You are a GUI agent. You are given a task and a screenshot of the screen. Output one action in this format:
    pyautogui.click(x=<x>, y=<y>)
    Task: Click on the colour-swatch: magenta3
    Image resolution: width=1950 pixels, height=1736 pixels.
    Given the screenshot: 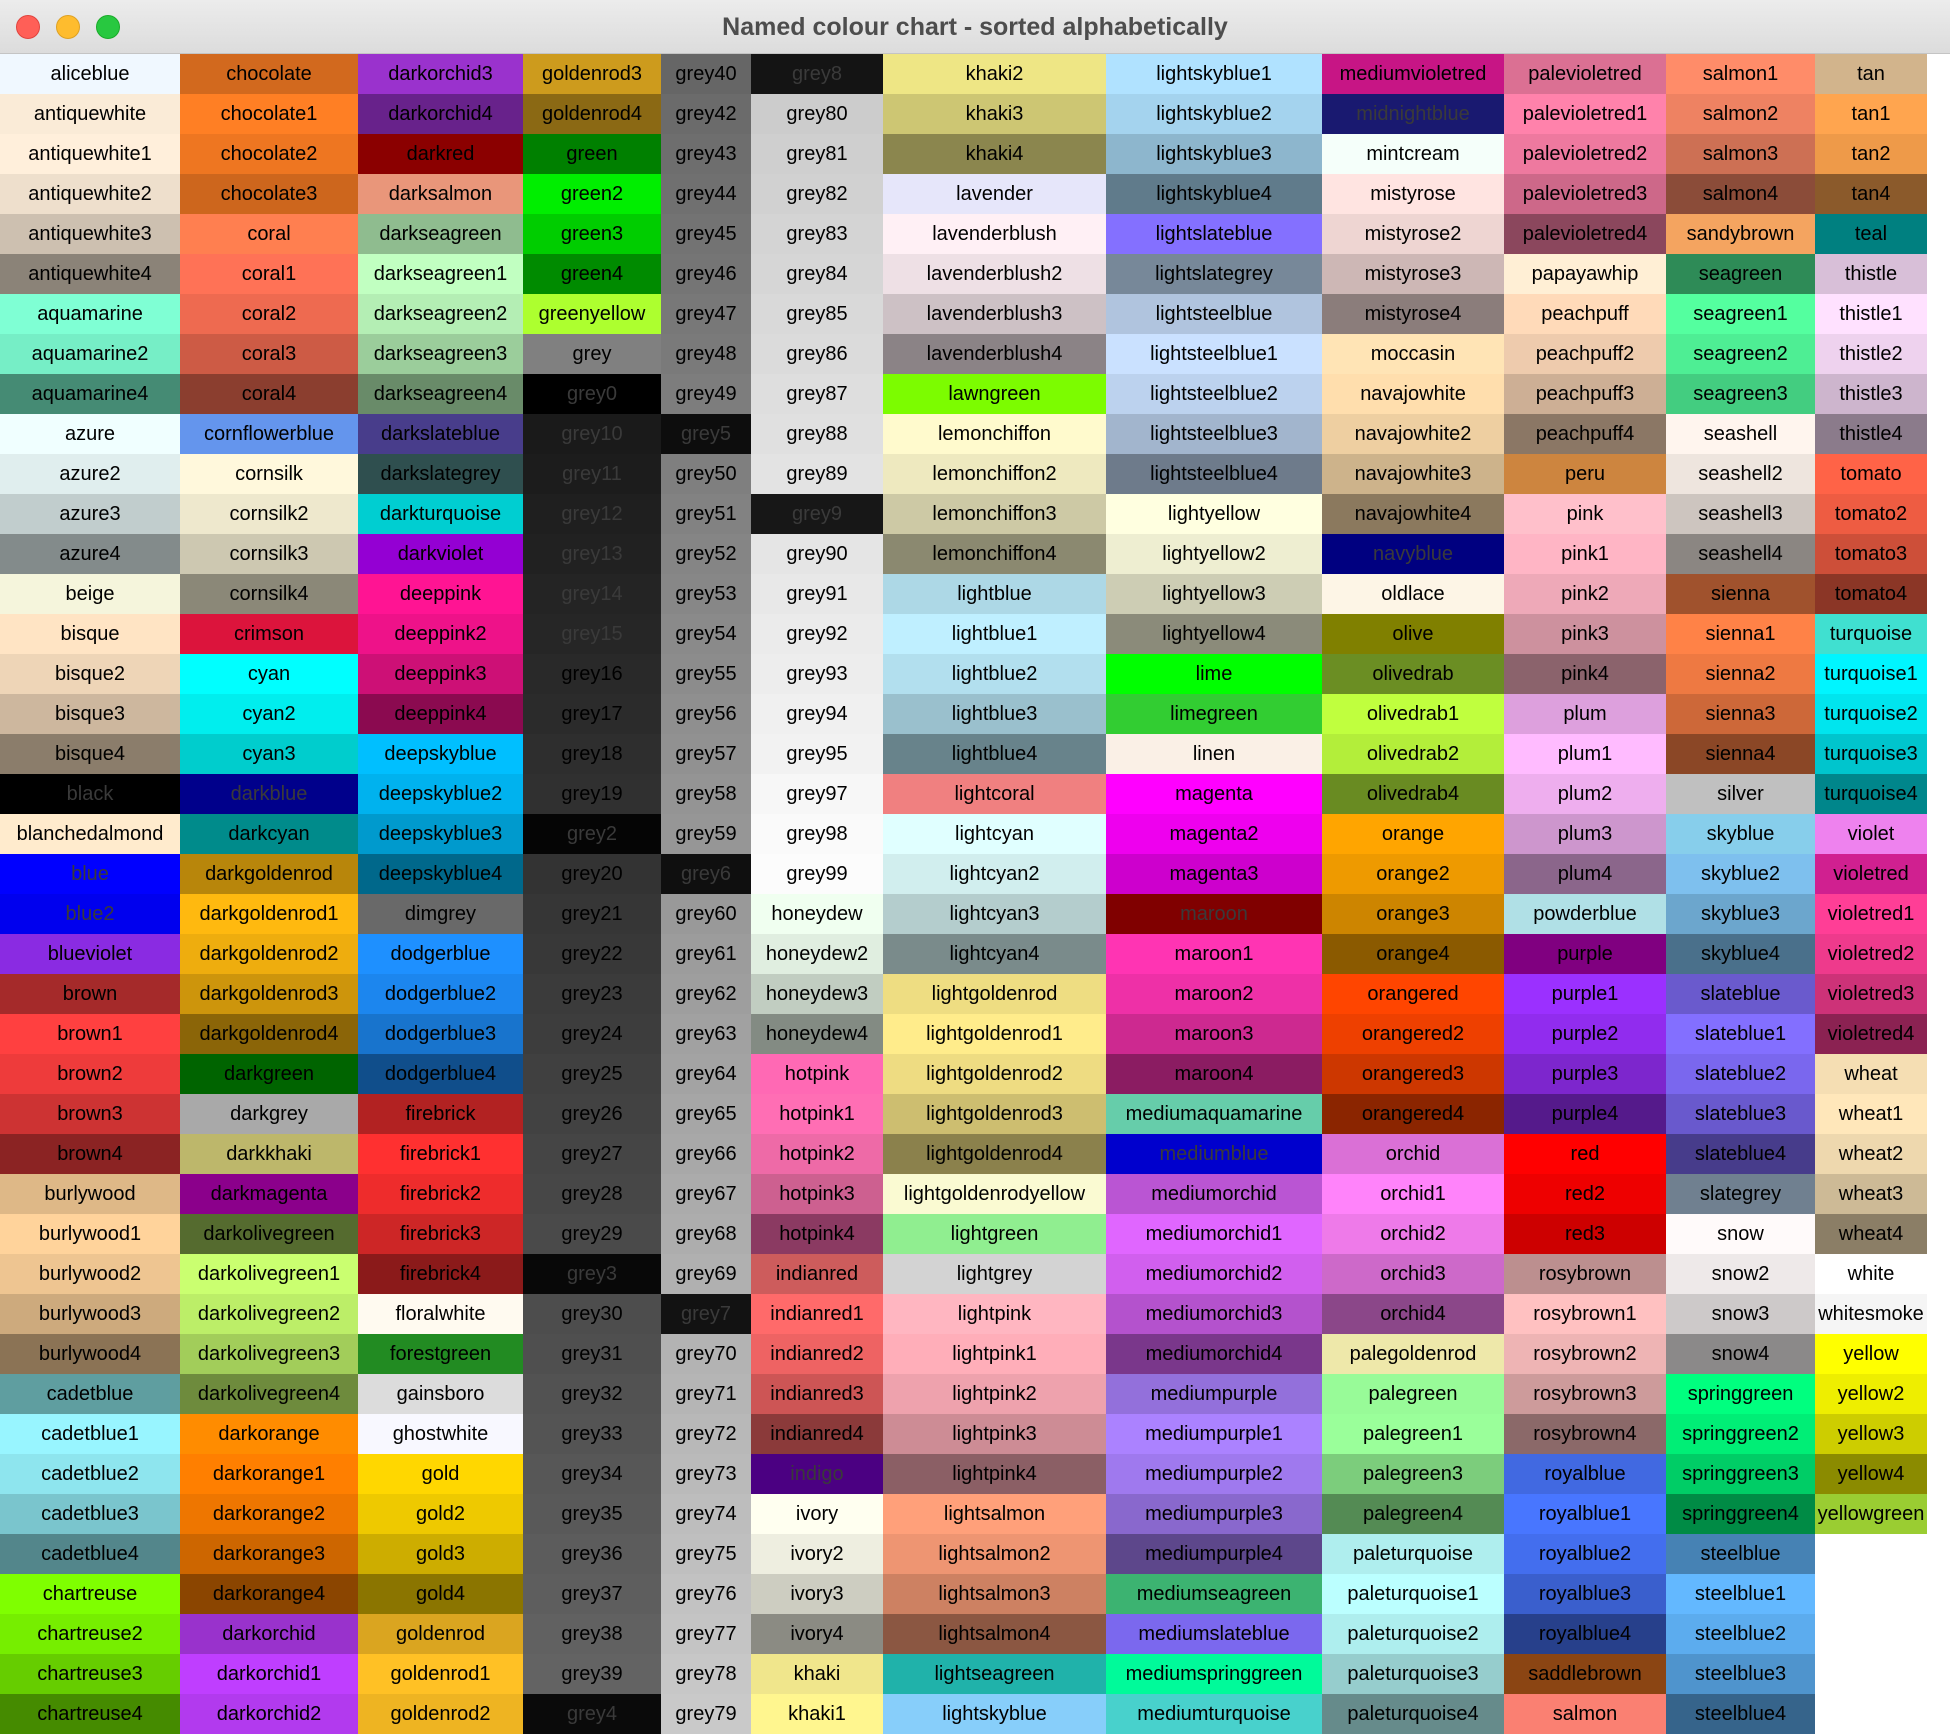 What is the action you would take?
    pyautogui.click(x=1214, y=874)
    